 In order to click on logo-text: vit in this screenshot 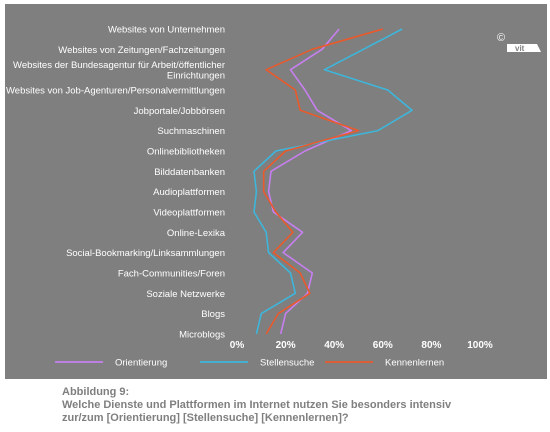, I will do `click(520, 48)`.